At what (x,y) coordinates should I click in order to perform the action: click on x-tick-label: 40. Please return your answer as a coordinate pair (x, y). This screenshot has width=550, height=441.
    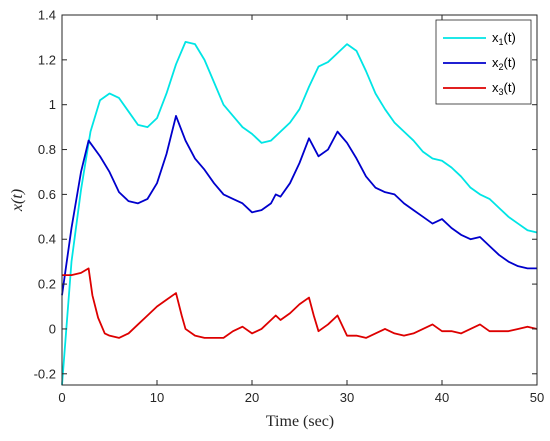
    Looking at the image, I should click on (442, 397).